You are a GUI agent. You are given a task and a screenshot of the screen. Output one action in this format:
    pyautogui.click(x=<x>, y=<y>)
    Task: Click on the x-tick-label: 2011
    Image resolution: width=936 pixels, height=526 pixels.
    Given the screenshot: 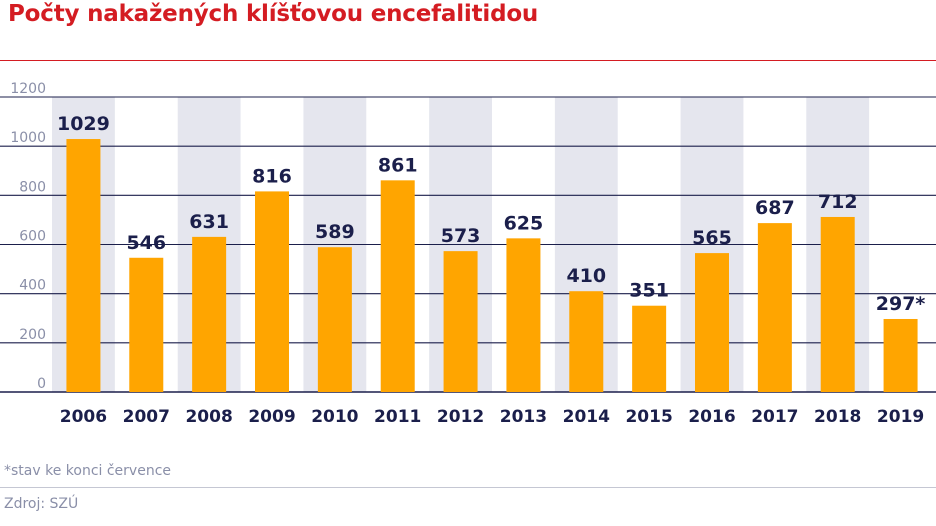 What is the action you would take?
    pyautogui.click(x=397, y=417)
    